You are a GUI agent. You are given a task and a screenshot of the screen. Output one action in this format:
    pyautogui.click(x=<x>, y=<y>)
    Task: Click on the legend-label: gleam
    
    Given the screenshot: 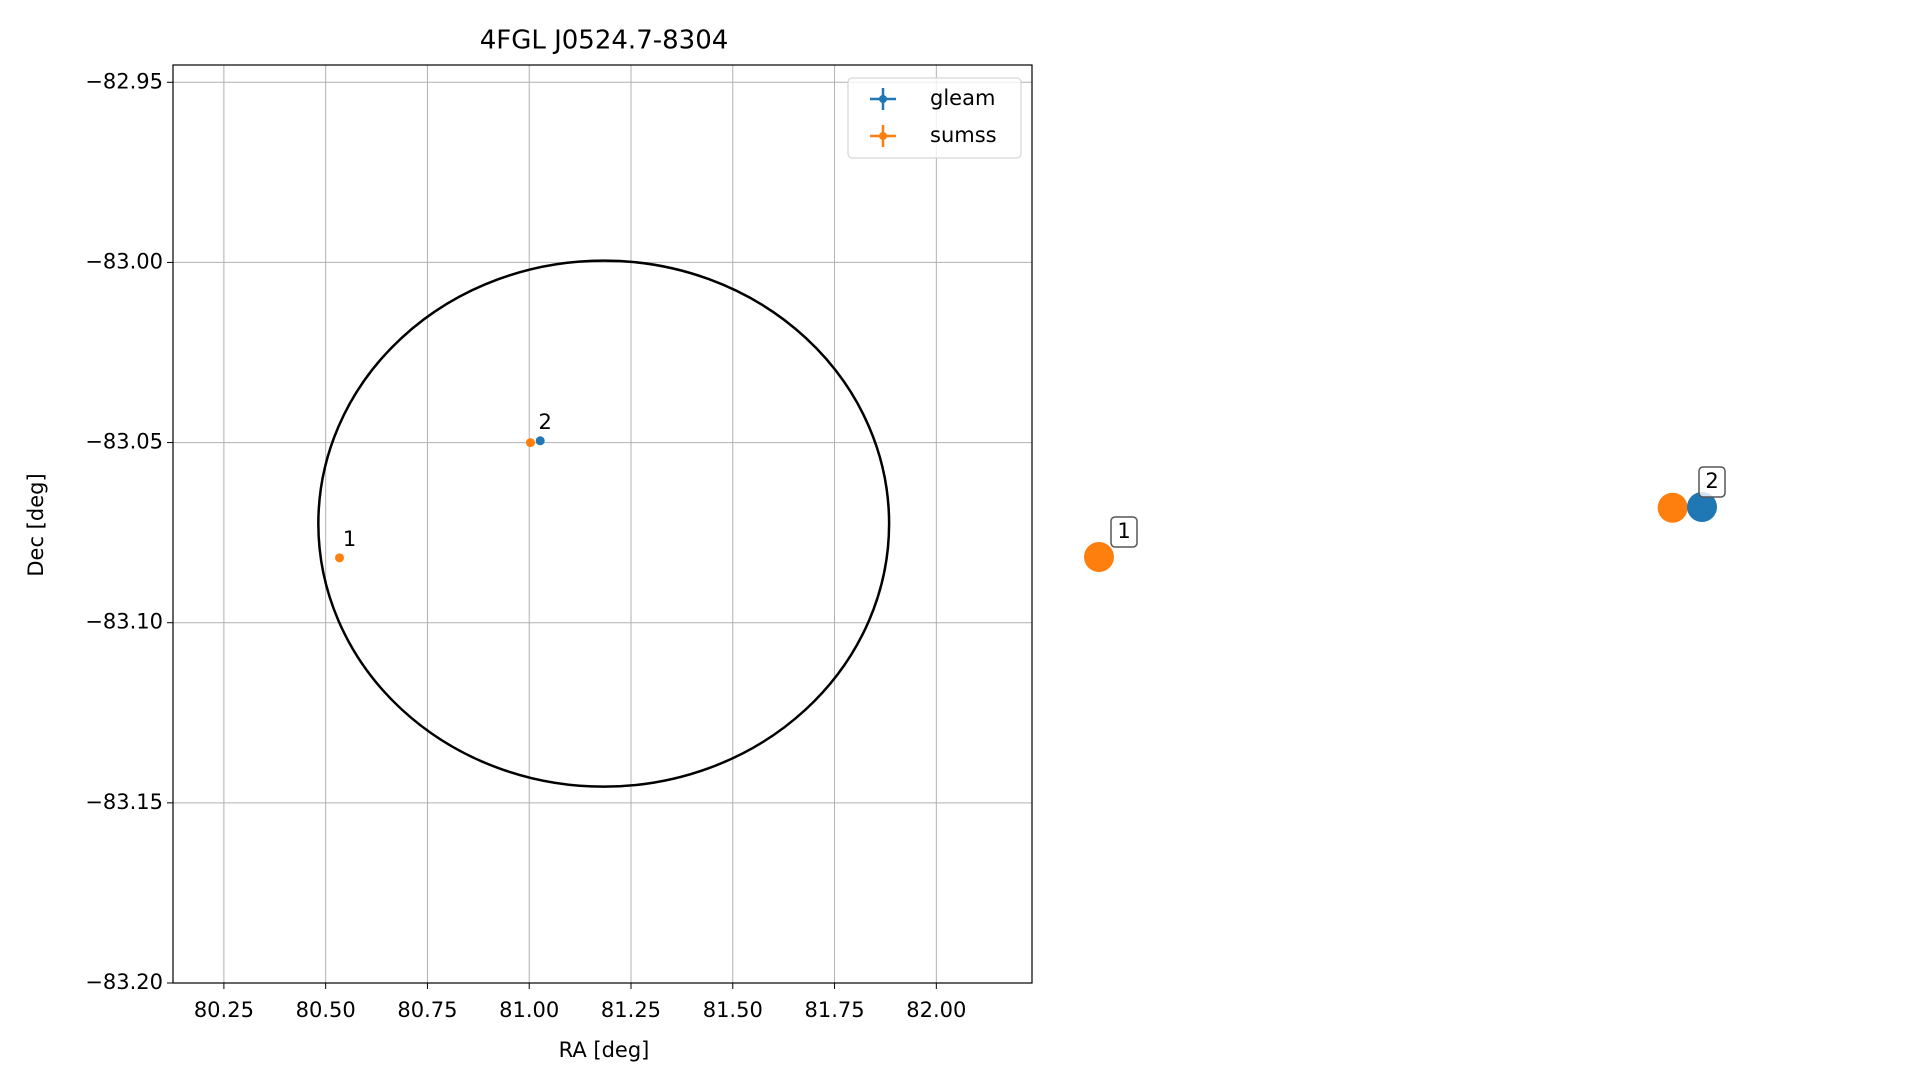 What is the action you would take?
    pyautogui.click(x=962, y=98)
    